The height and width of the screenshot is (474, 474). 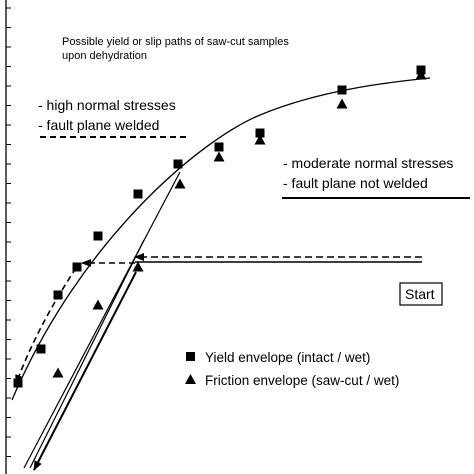 I want to click on annotation-high-stress: - high normal stresses, so click(x=107, y=105).